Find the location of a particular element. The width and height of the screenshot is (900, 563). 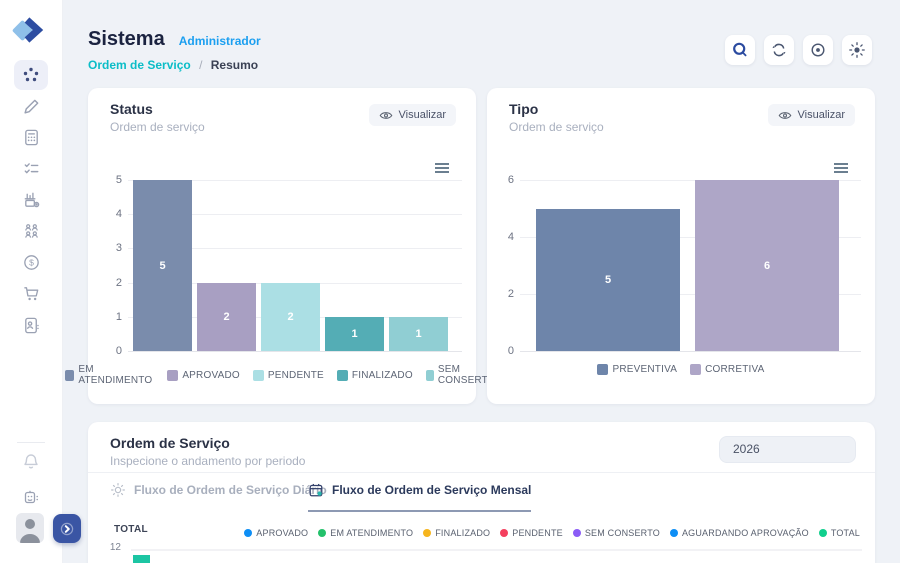

search-button is located at coordinates (740, 50).